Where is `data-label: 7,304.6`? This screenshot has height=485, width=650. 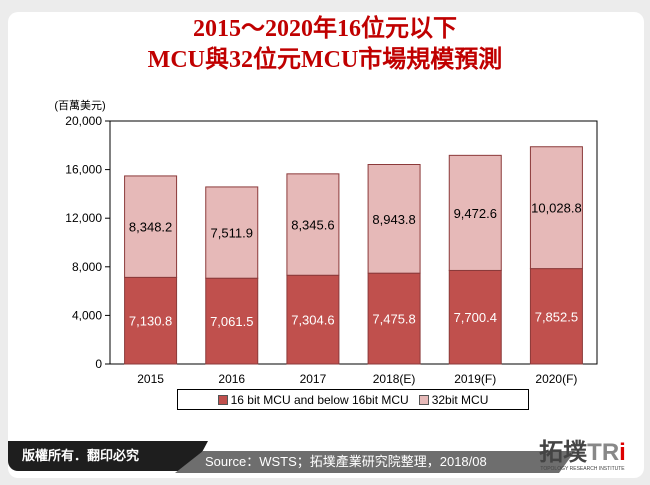 data-label: 7,304.6 is located at coordinates (312, 320).